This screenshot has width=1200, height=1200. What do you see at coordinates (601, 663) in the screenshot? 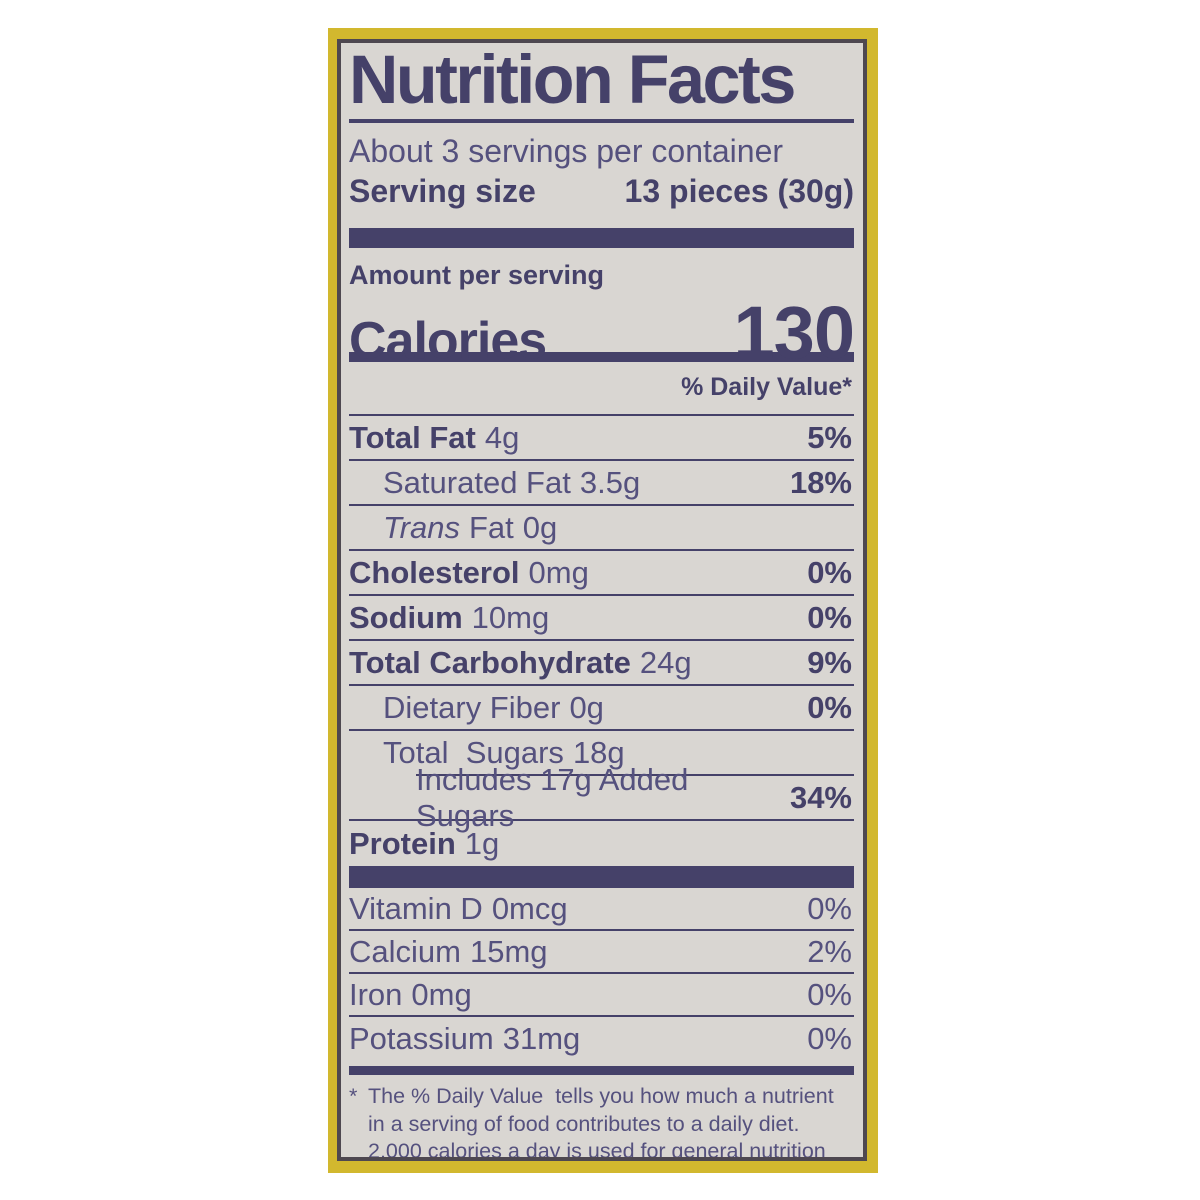
I see `nutrient-row-total-carbohydrate: Total Carbohydrate 24g 9%` at bounding box center [601, 663].